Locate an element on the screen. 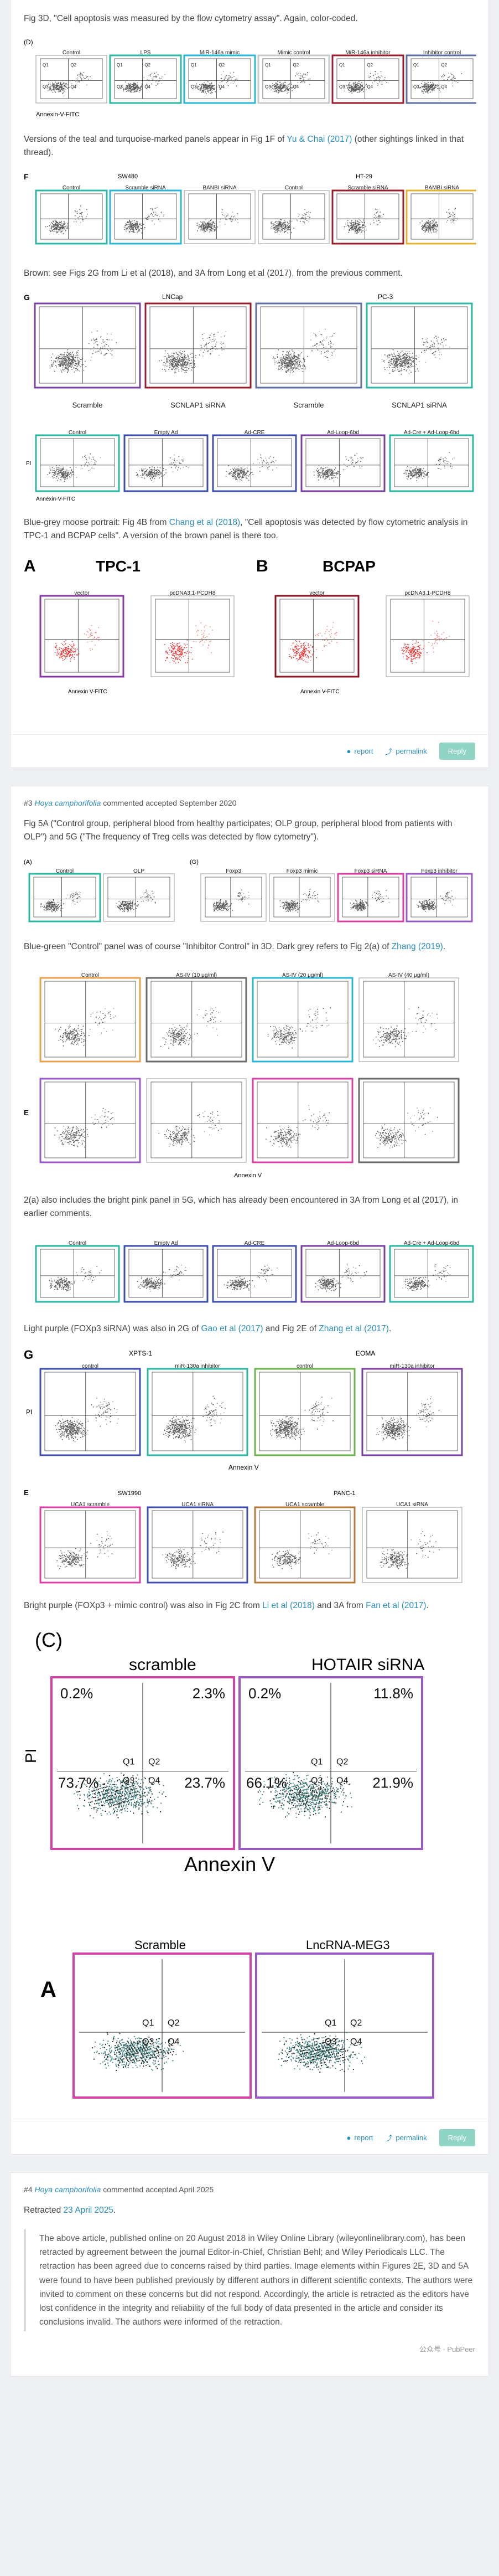 Image resolution: width=499 pixels, height=2576 pixels. link-yu-chai: Yu & Chai (2017) is located at coordinates (320, 140).